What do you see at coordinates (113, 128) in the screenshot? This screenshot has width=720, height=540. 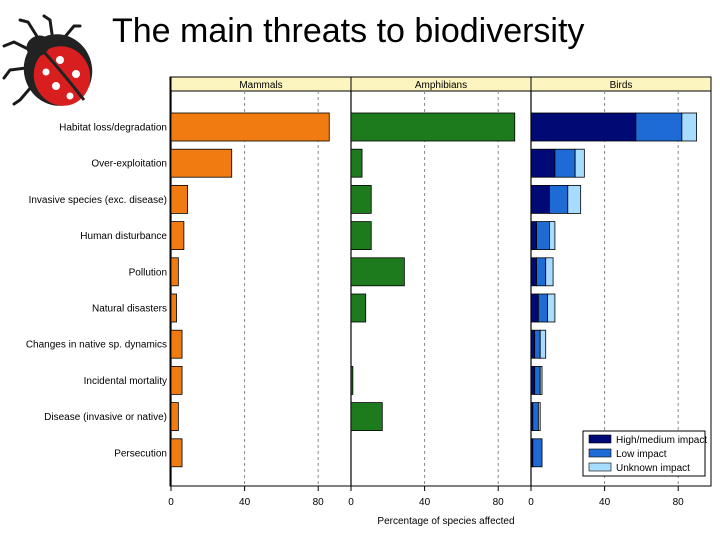 I see `category-label-habitat-loss-degradation: Habitat loss/degradation` at bounding box center [113, 128].